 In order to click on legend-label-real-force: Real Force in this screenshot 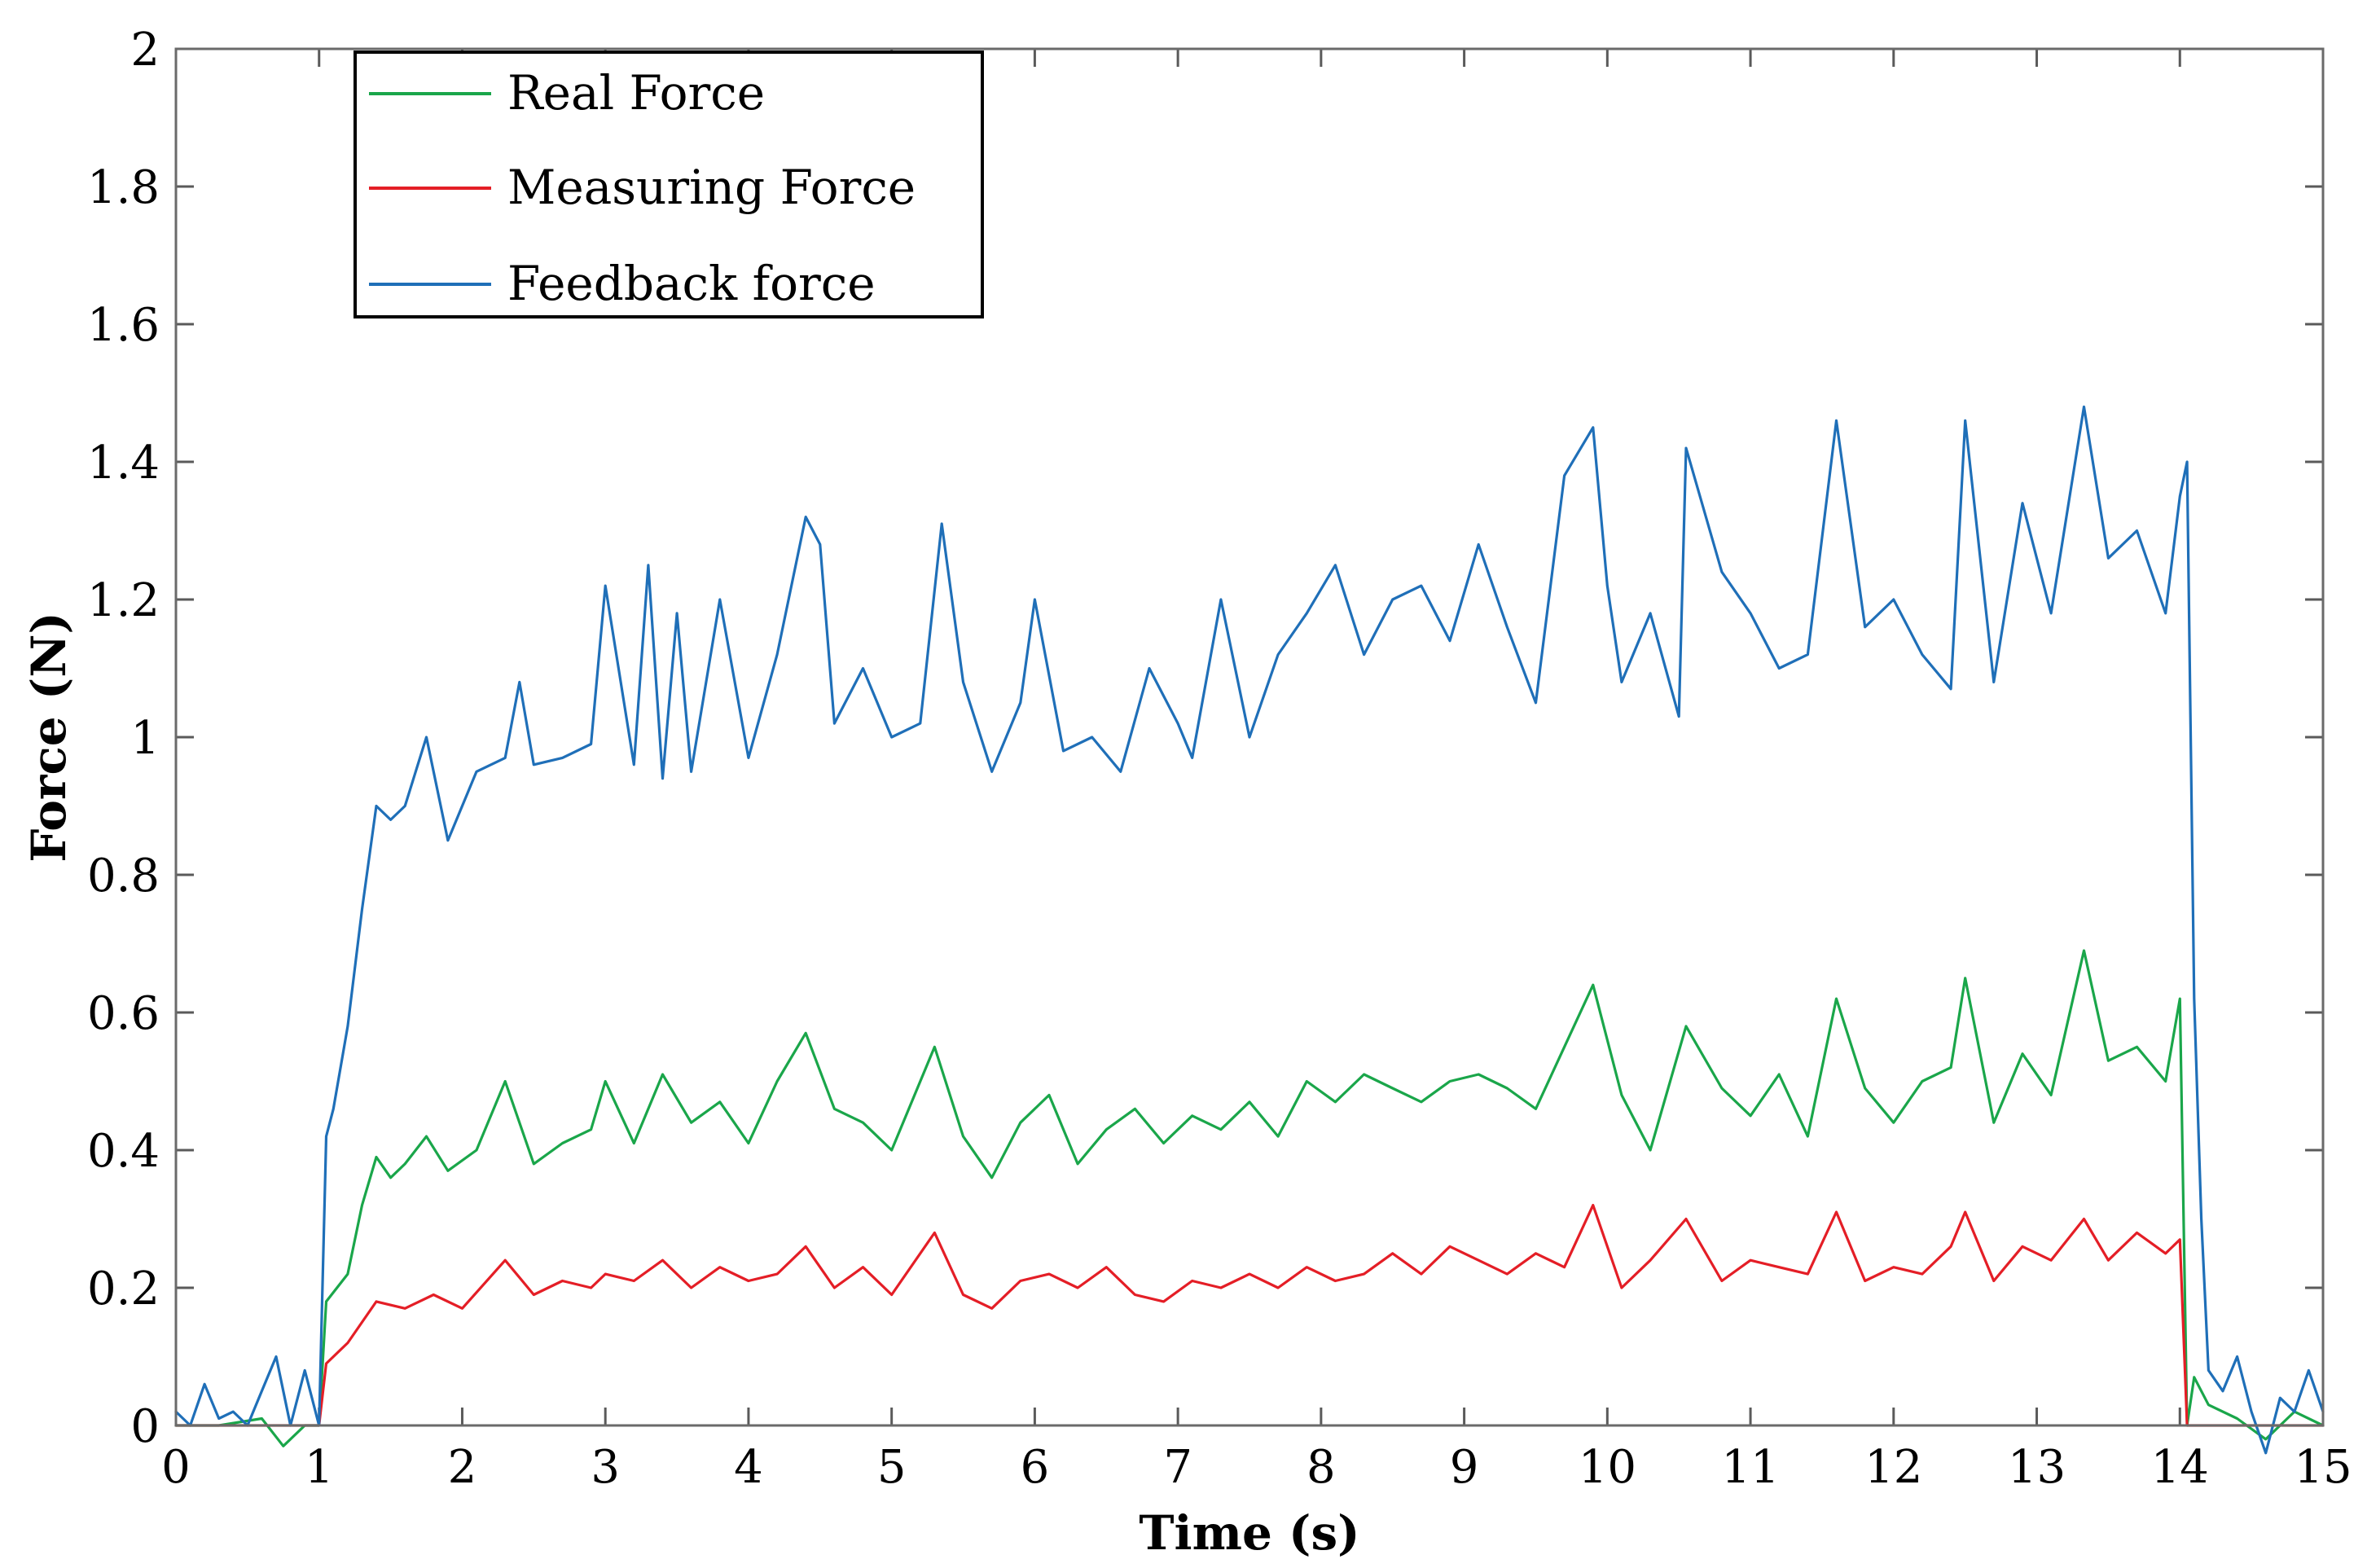, I will do `click(636, 93)`.